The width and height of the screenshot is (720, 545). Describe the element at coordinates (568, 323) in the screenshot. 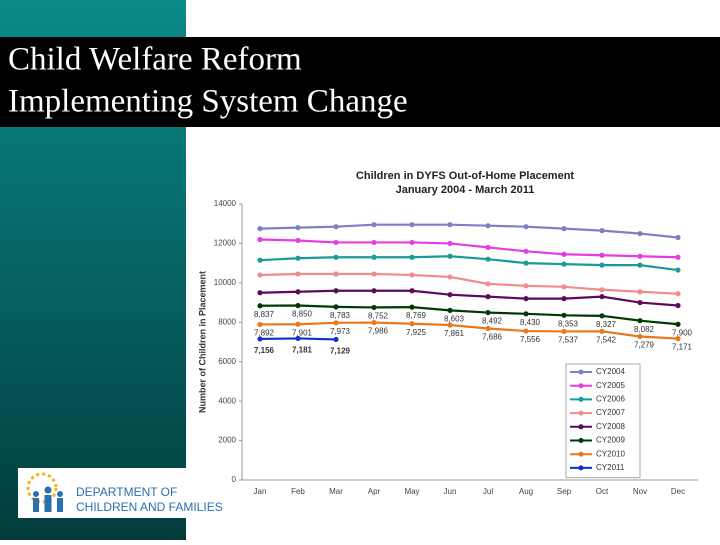

I see `data-label: 8,353` at that location.